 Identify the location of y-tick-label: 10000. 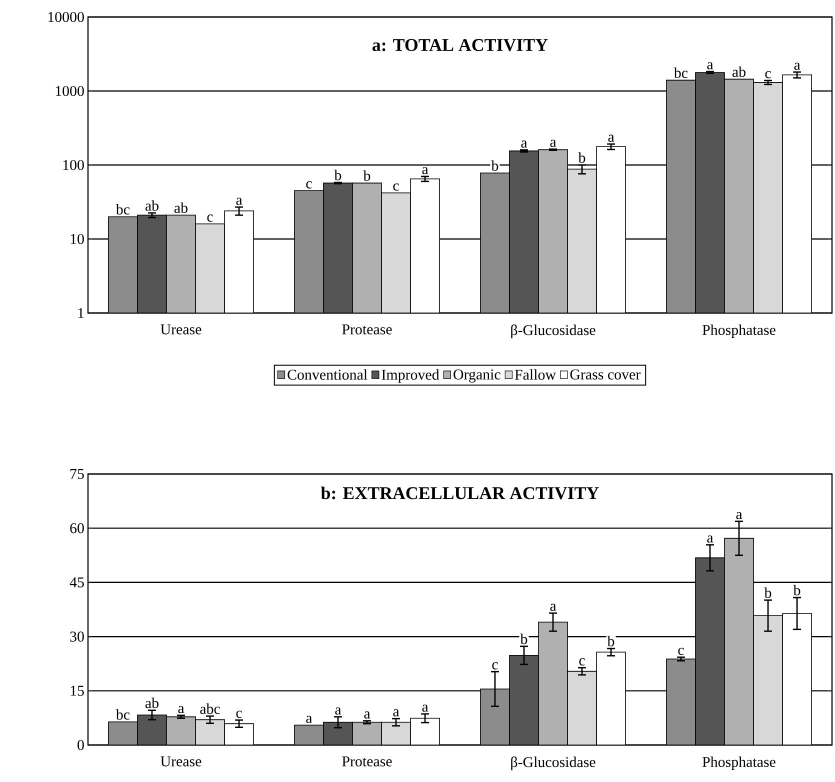
(66, 17).